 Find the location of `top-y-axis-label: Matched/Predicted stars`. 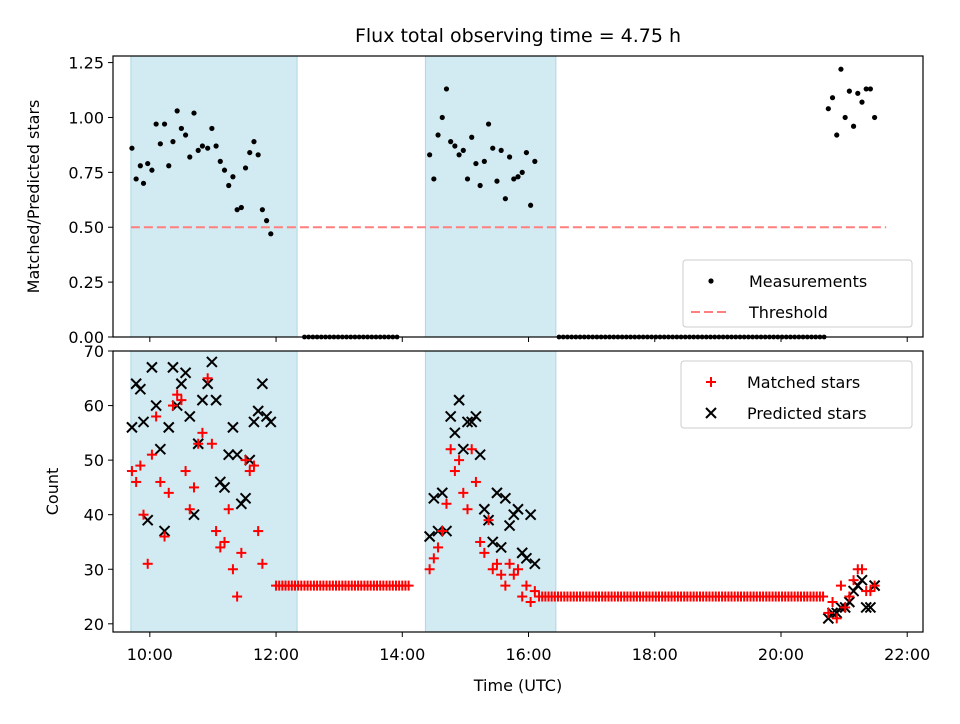

top-y-axis-label: Matched/Predicted stars is located at coordinates (33, 197).